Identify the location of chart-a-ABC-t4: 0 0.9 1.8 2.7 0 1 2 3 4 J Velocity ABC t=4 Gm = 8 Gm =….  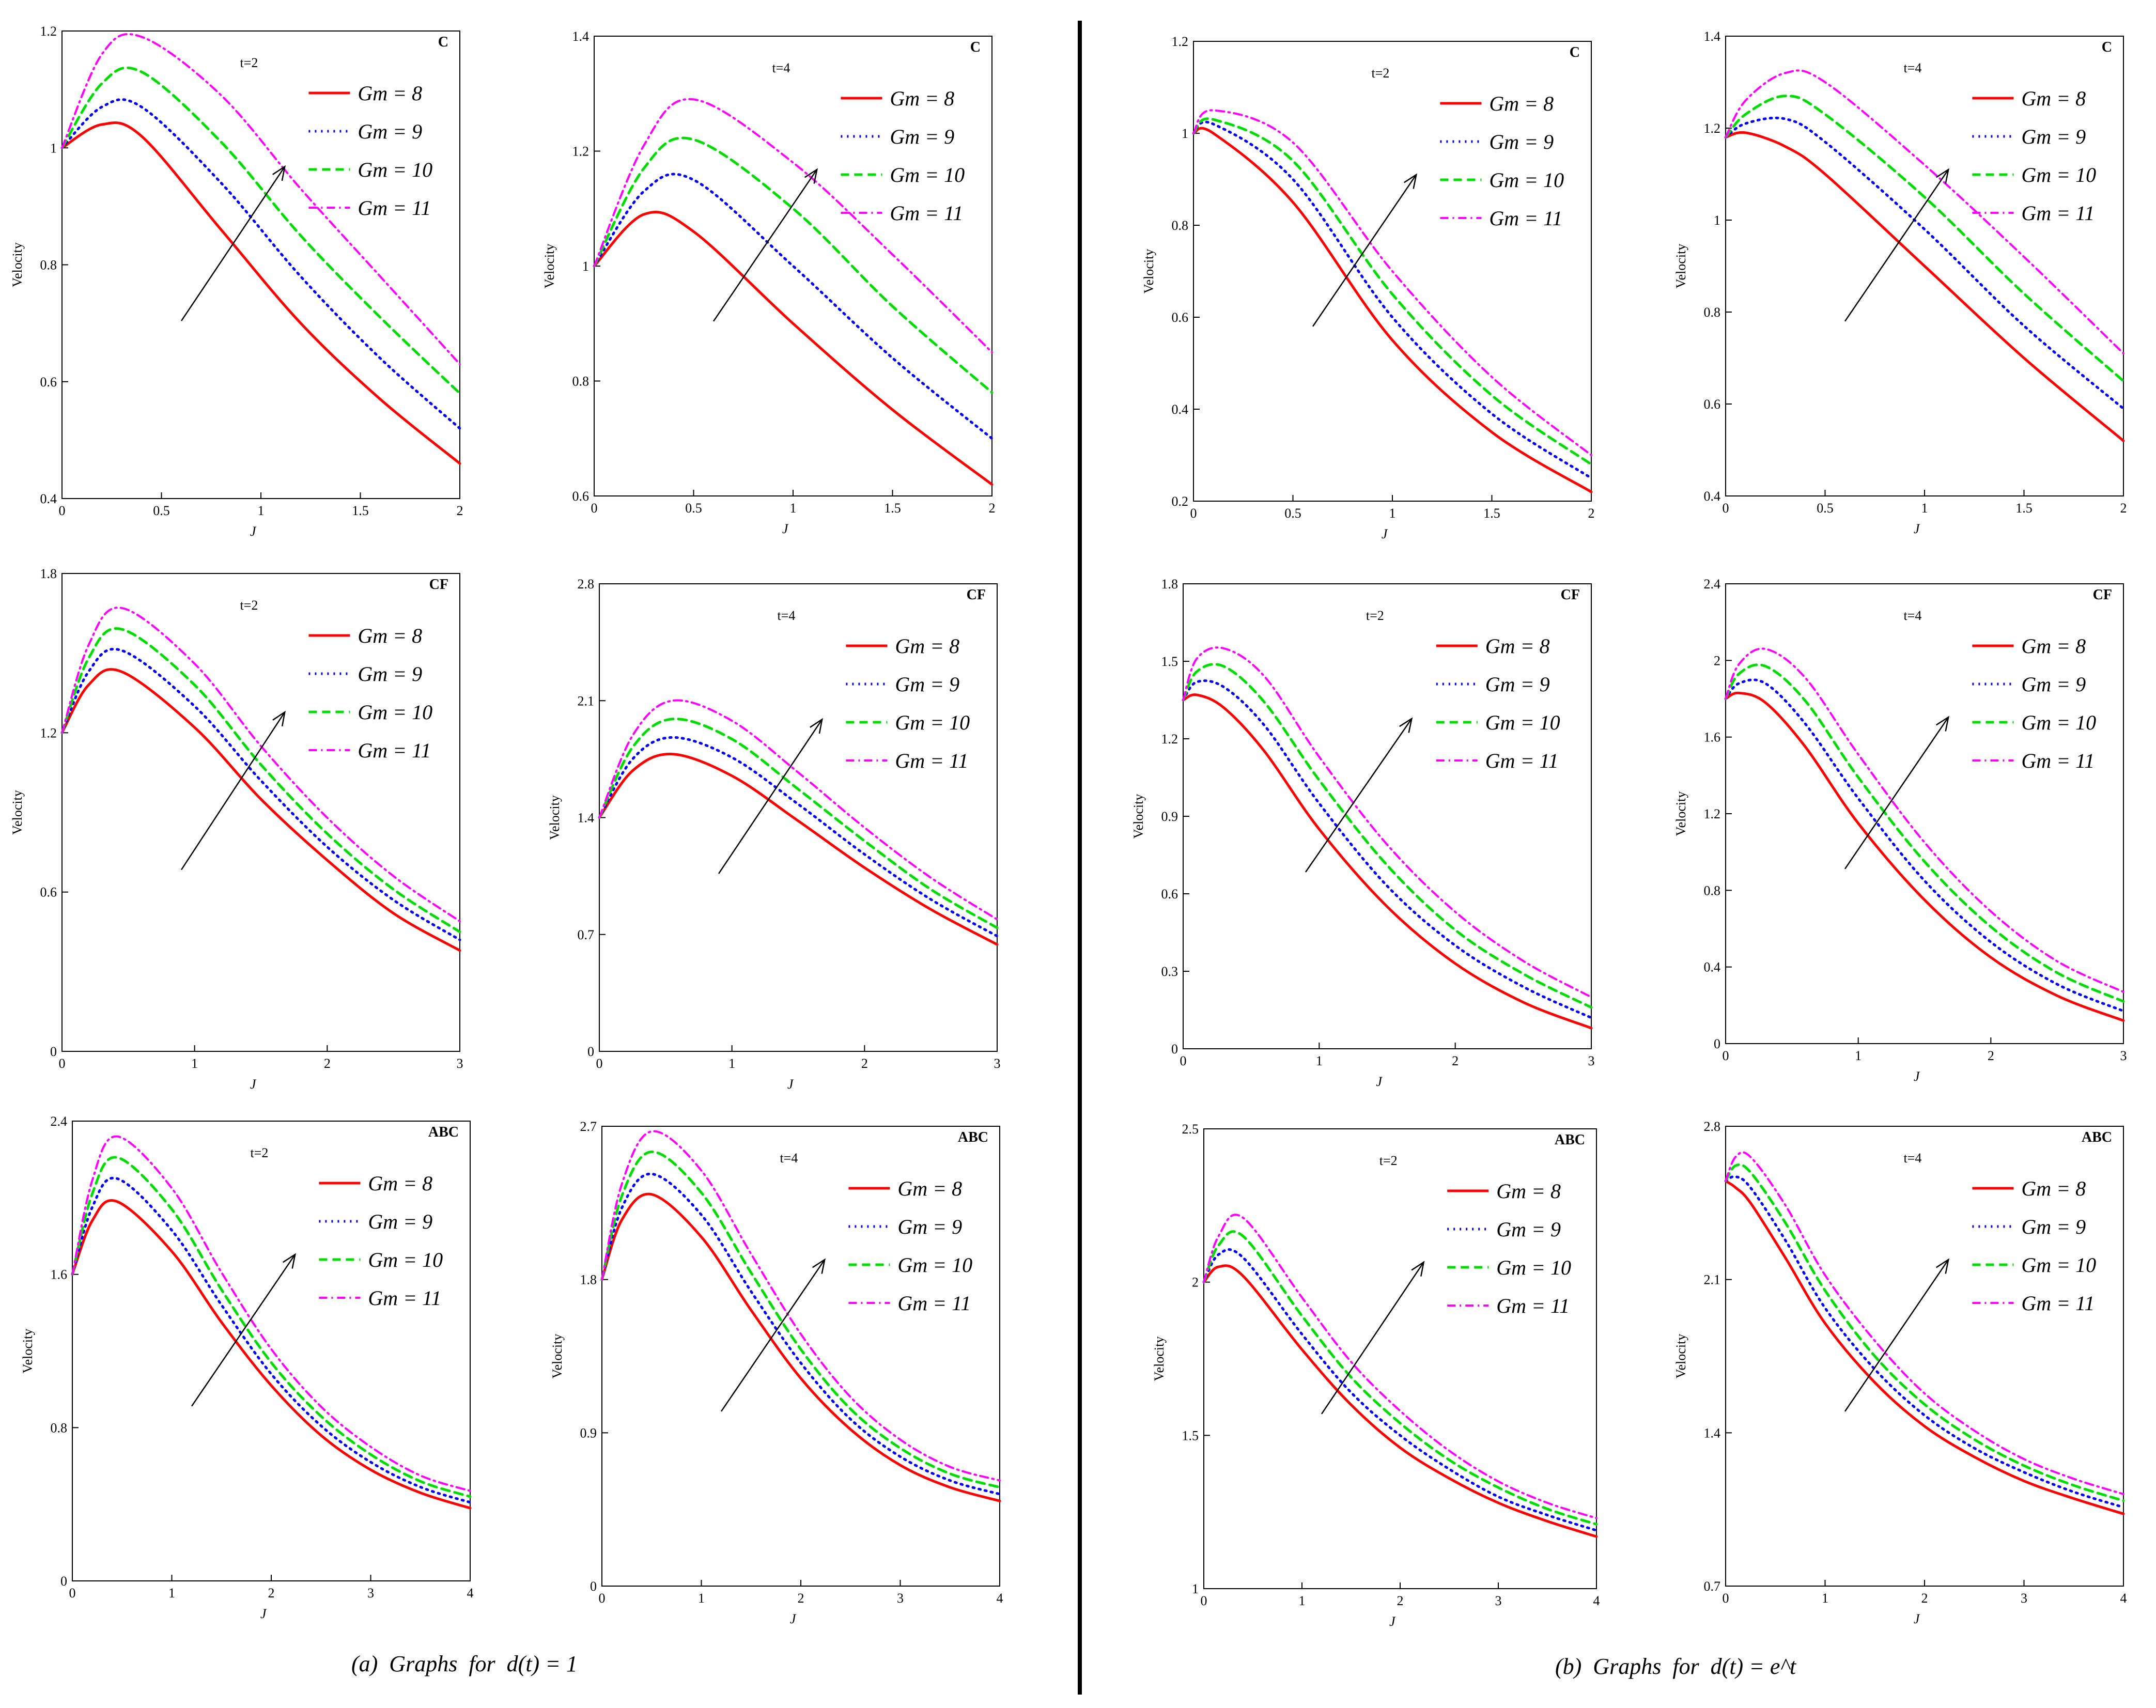
(776, 1373).